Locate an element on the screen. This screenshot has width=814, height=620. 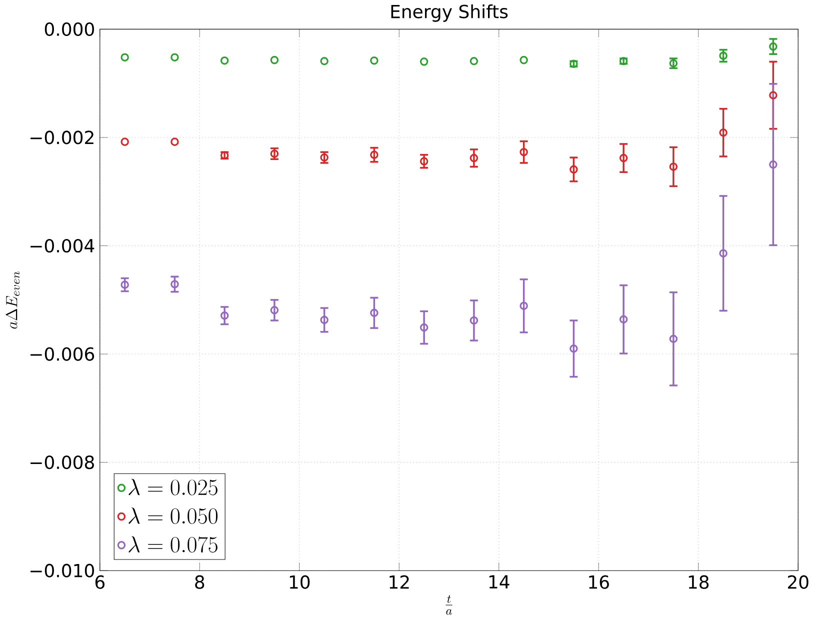
x-tick-label: 20 is located at coordinates (798, 583).